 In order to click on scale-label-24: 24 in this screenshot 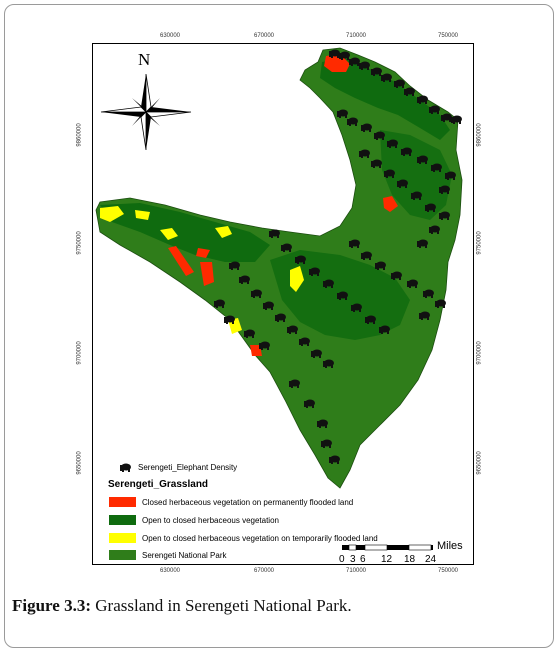, I will do `click(431, 559)`.